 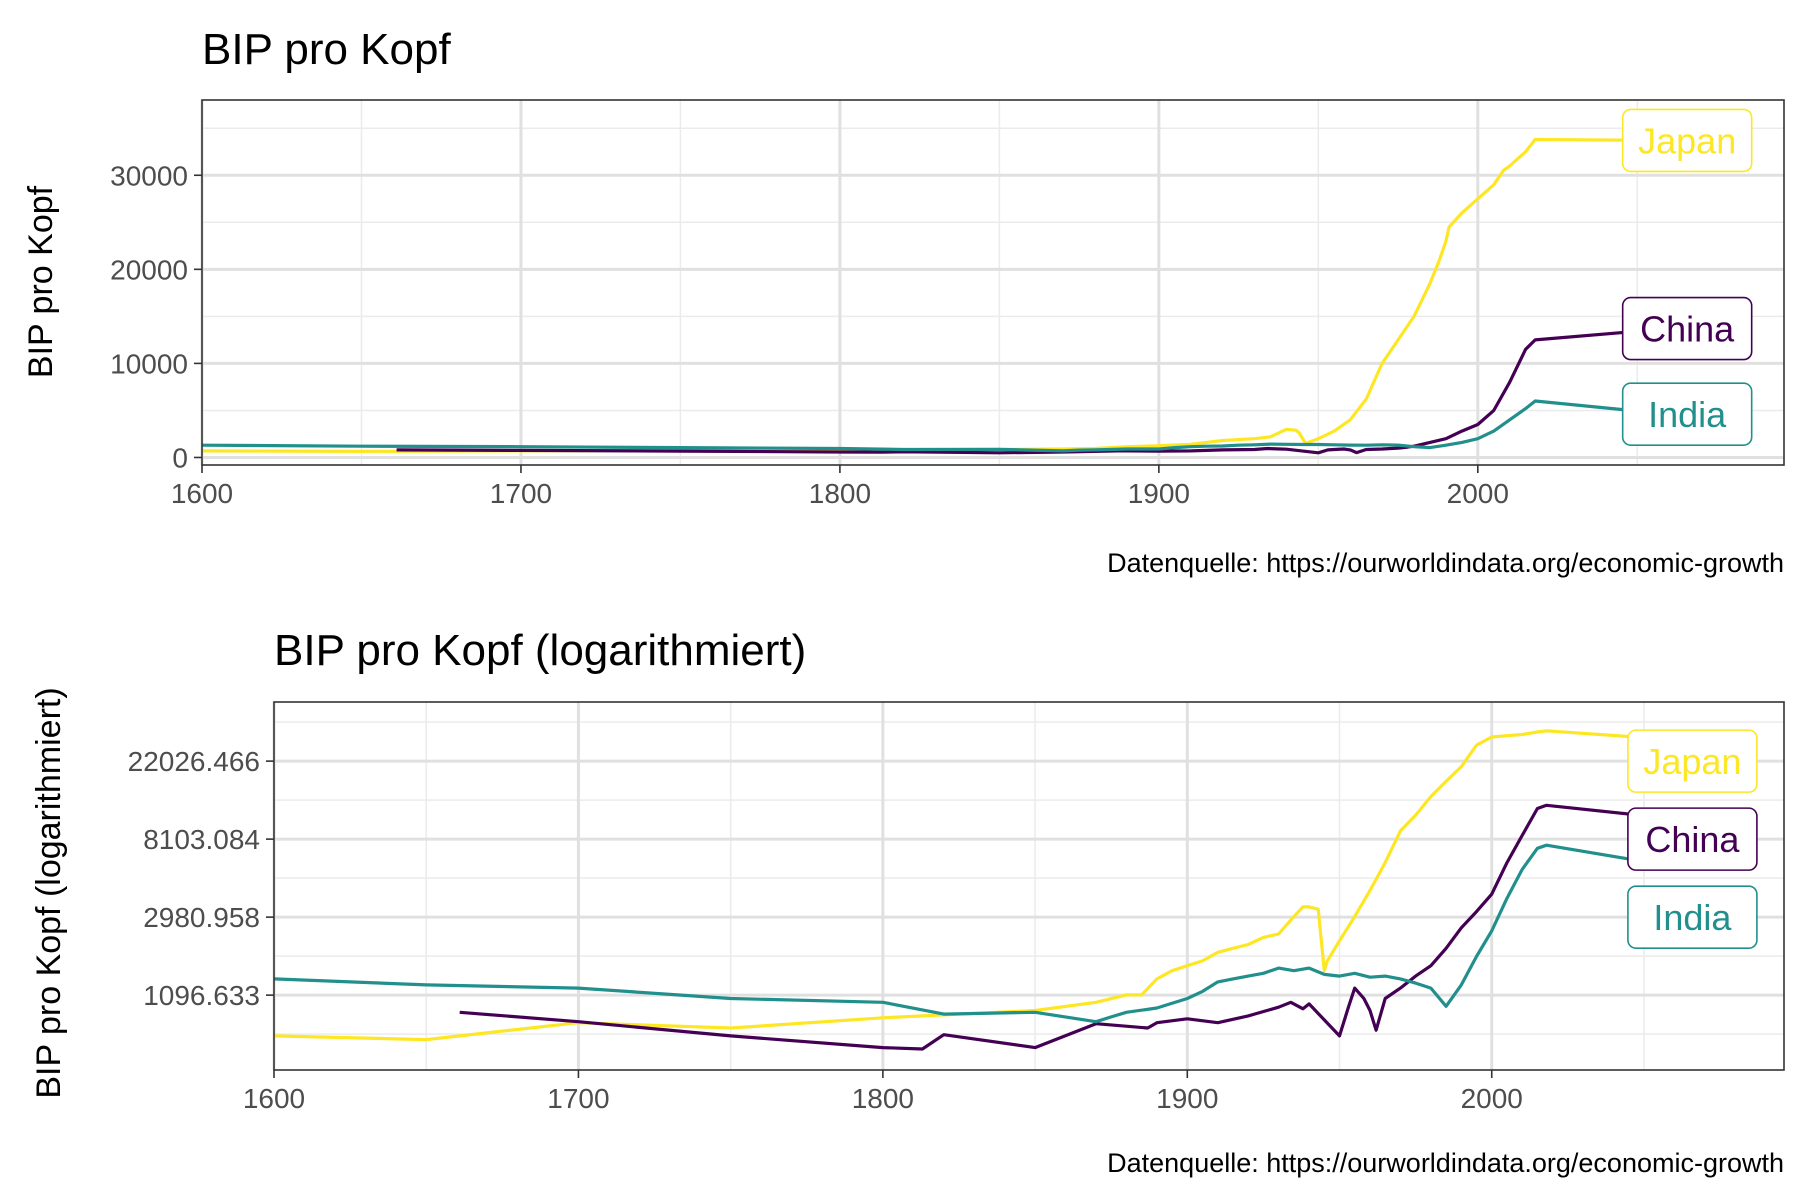 What do you see at coordinates (180, 457) in the screenshot?
I see `y-tick-label: 0` at bounding box center [180, 457].